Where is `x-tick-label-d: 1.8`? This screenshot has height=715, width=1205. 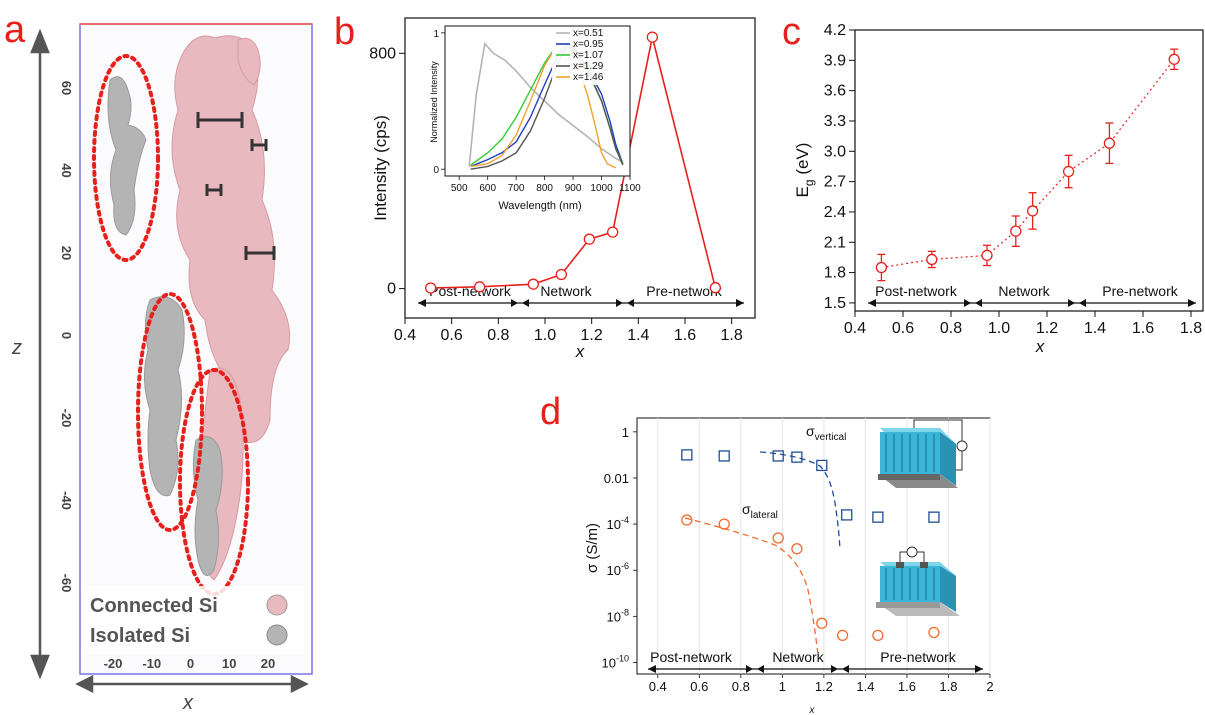 x-tick-label-d: 1.8 is located at coordinates (948, 686).